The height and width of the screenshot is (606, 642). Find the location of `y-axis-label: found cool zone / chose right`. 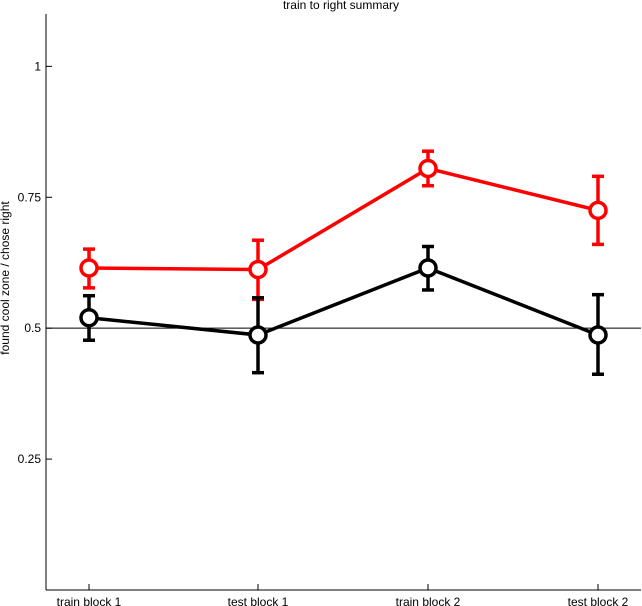

y-axis-label: found cool zone / chose right is located at coordinates (6, 278).